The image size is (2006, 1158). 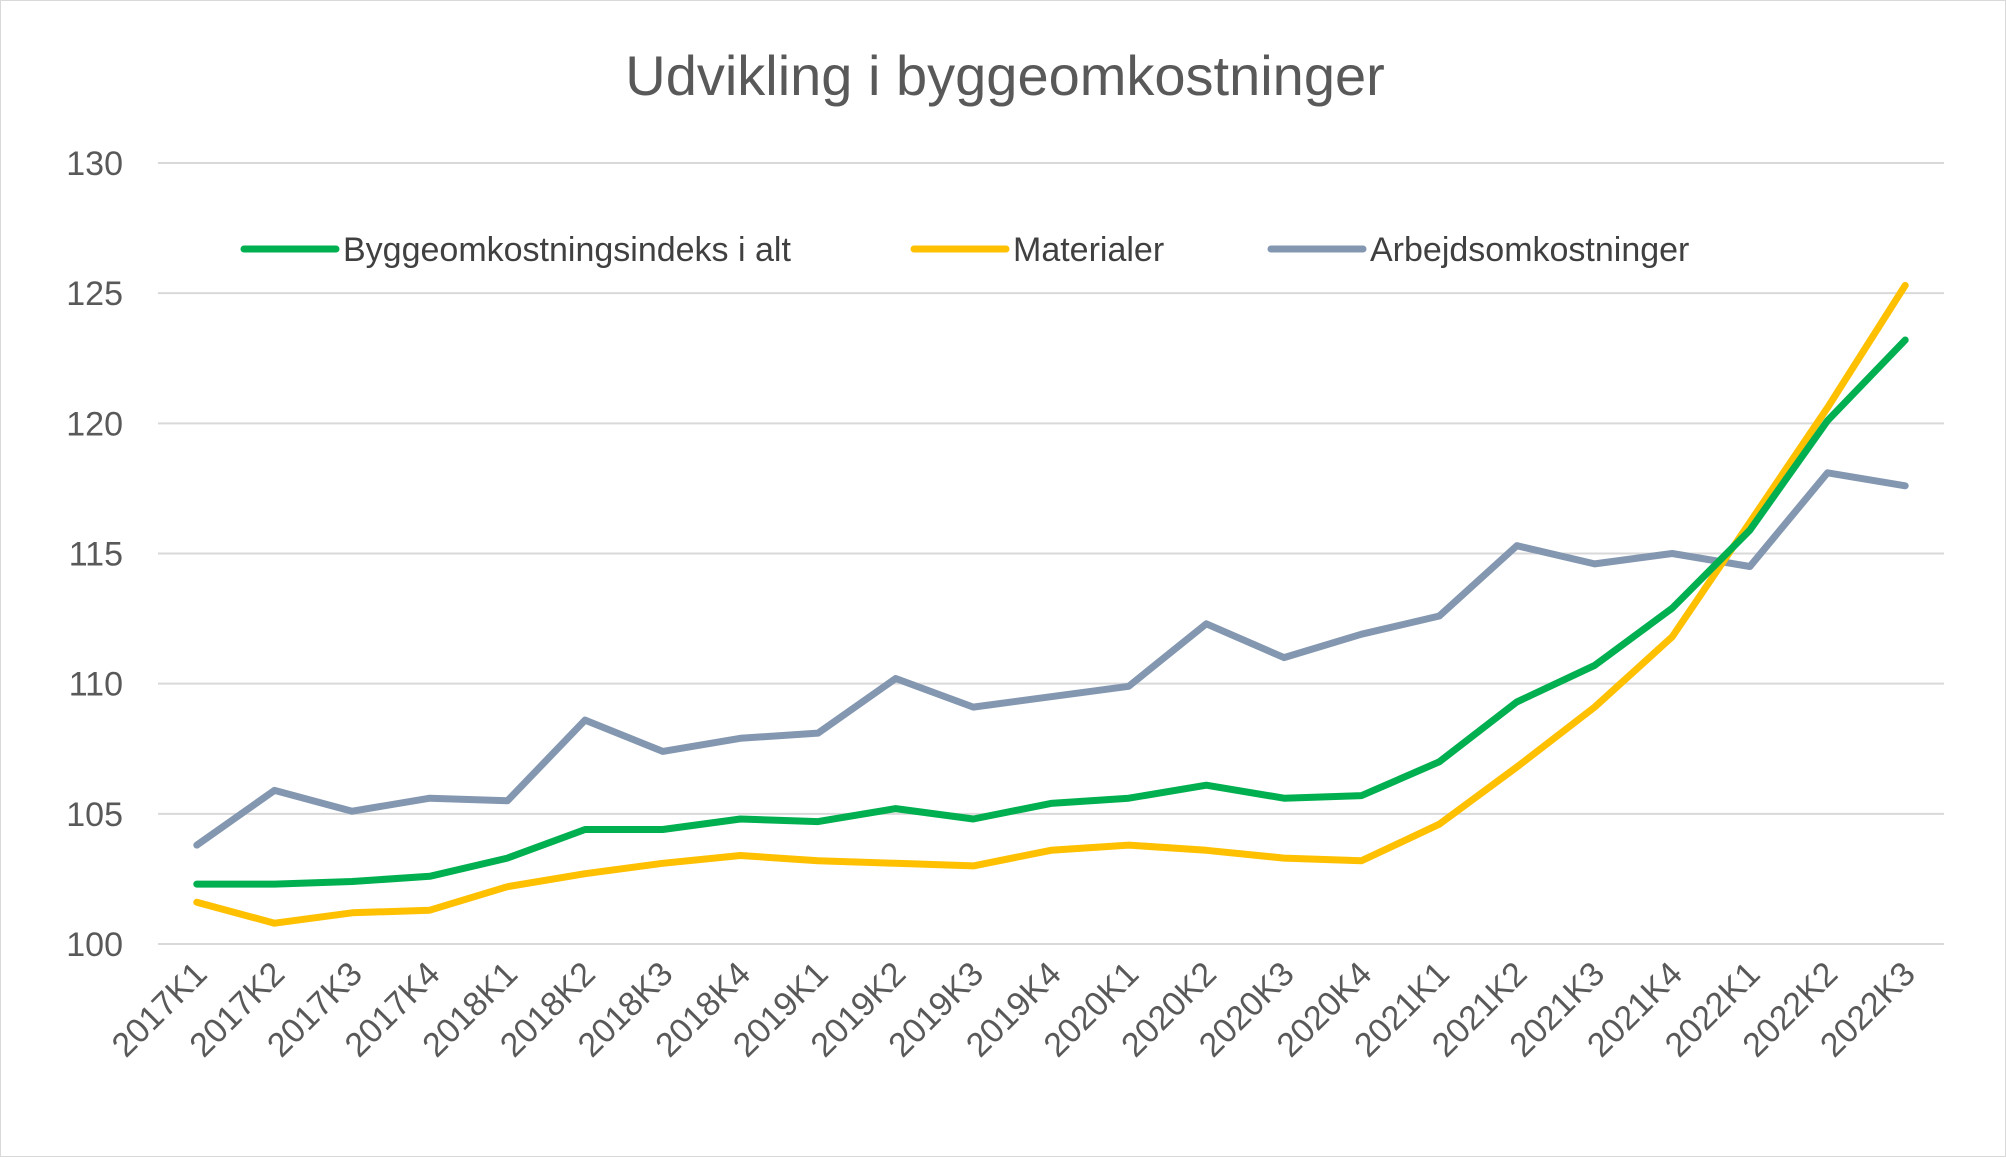 I want to click on y-tick-label: 100, so click(x=94, y=945).